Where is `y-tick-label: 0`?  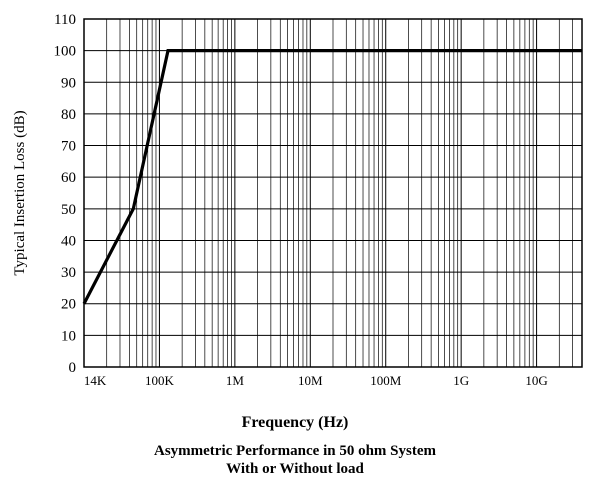 y-tick-label: 0 is located at coordinates (73, 368).